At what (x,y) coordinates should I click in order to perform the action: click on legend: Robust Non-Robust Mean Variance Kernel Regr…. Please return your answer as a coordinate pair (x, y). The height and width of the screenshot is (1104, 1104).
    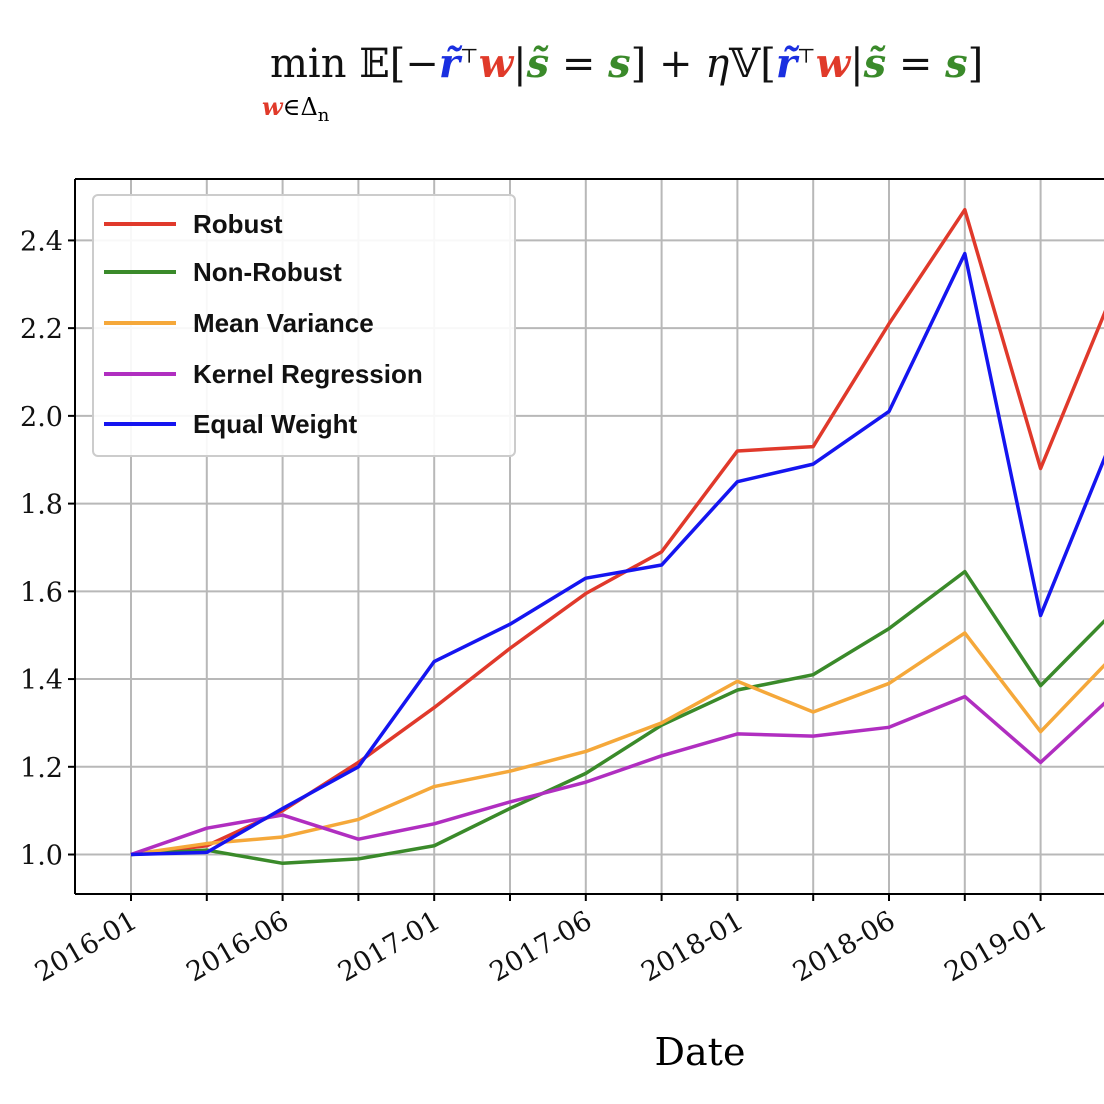
    Looking at the image, I should click on (304, 325).